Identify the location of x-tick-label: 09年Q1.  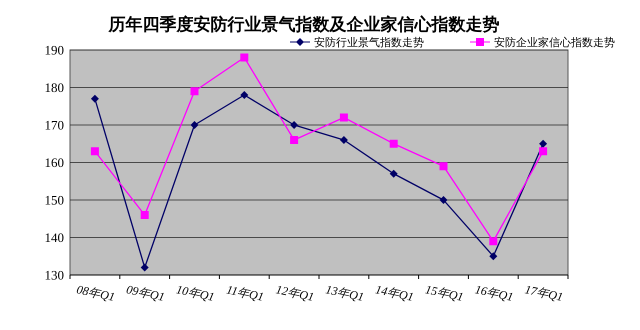
(145, 293).